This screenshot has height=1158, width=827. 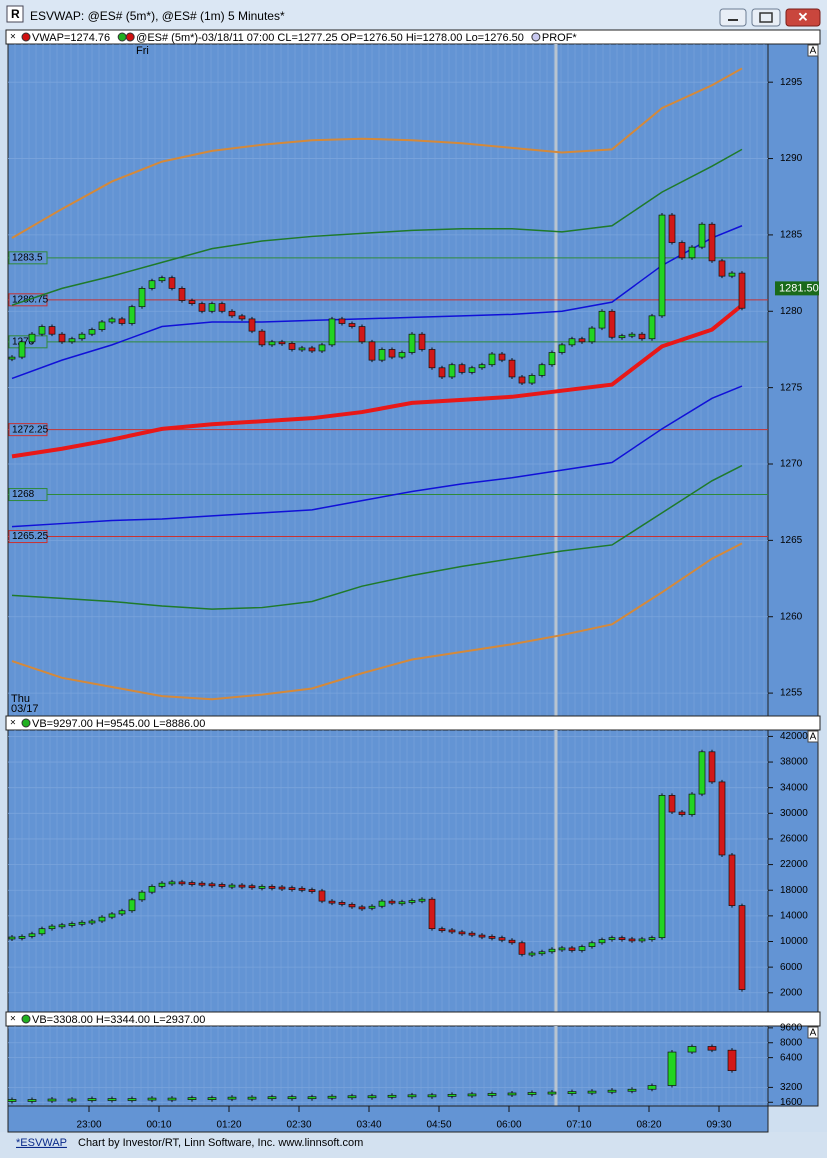 What do you see at coordinates (794, 736) in the screenshot?
I see `y-tick-label: 42000` at bounding box center [794, 736].